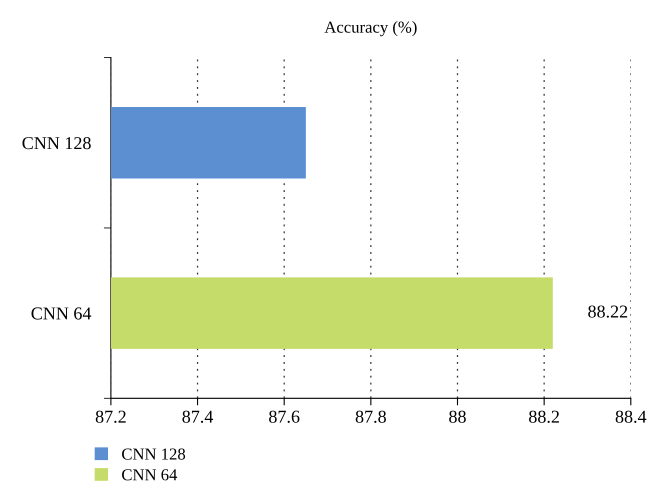 This screenshot has width=664, height=501. What do you see at coordinates (544, 416) in the screenshot?
I see `x-tick-label: 88.2` at bounding box center [544, 416].